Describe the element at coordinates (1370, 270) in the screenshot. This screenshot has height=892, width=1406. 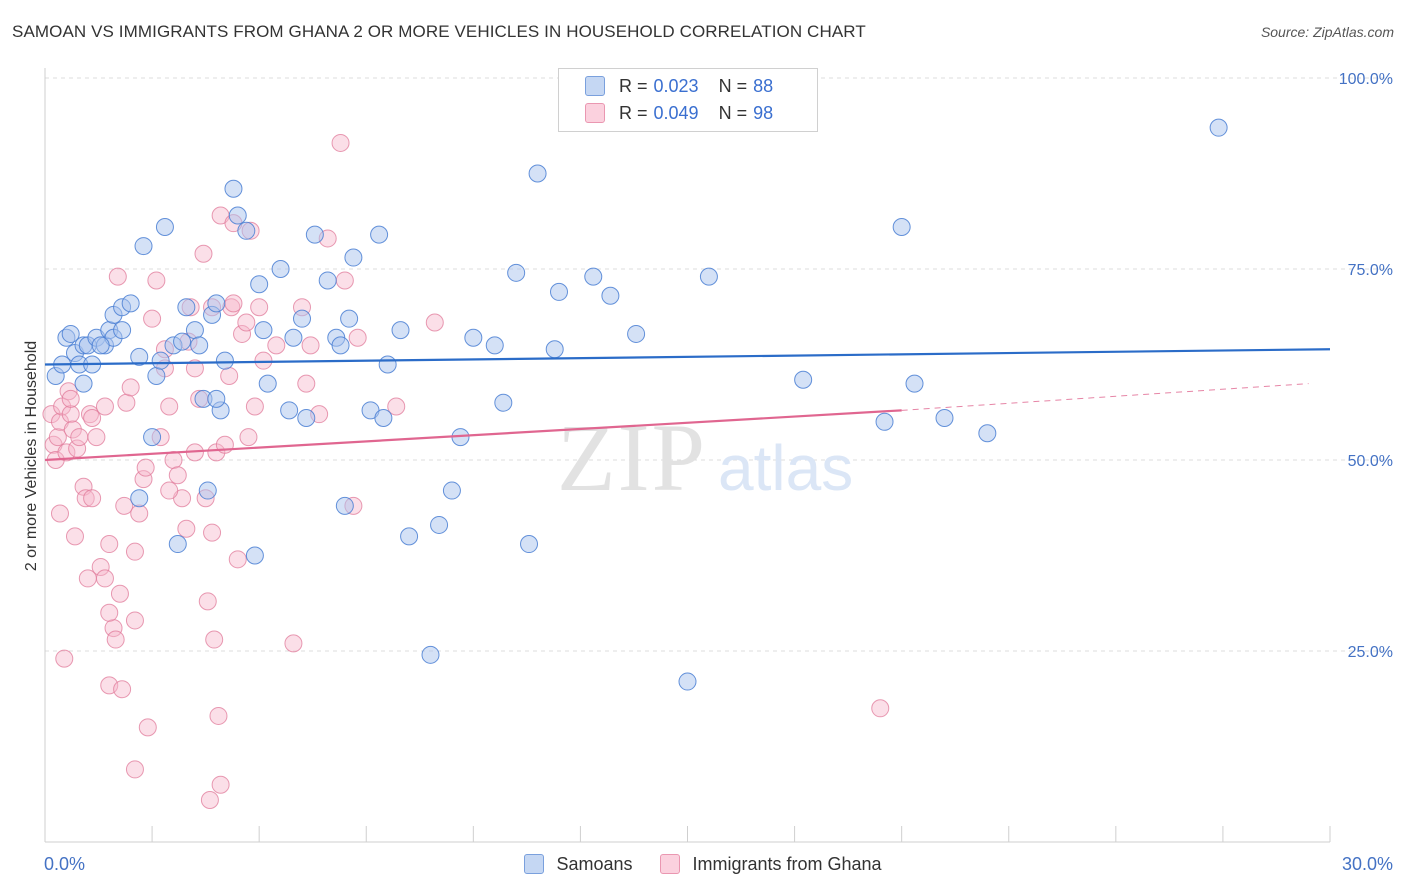
I see `y-tick-label: 75.0%` at that location.